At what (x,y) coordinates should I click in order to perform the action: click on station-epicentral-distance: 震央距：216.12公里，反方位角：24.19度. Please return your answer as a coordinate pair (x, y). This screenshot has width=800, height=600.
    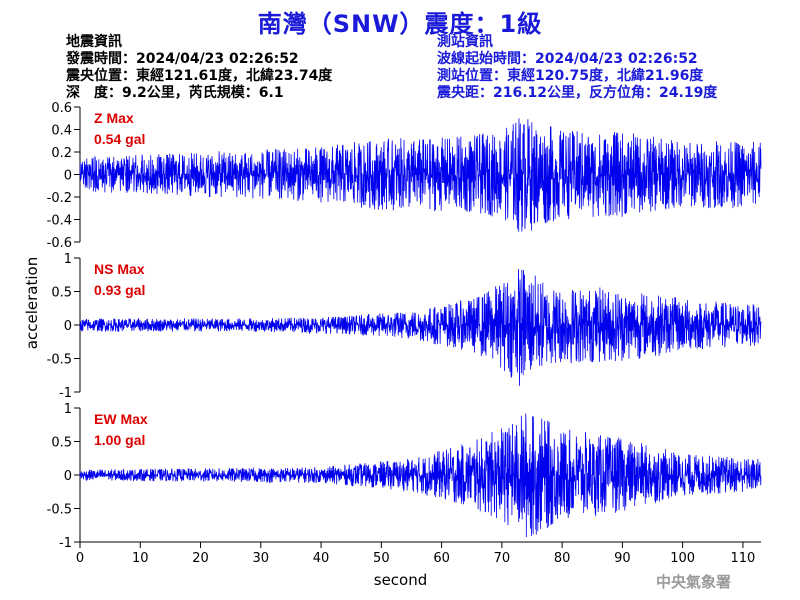
    Looking at the image, I should click on (577, 93).